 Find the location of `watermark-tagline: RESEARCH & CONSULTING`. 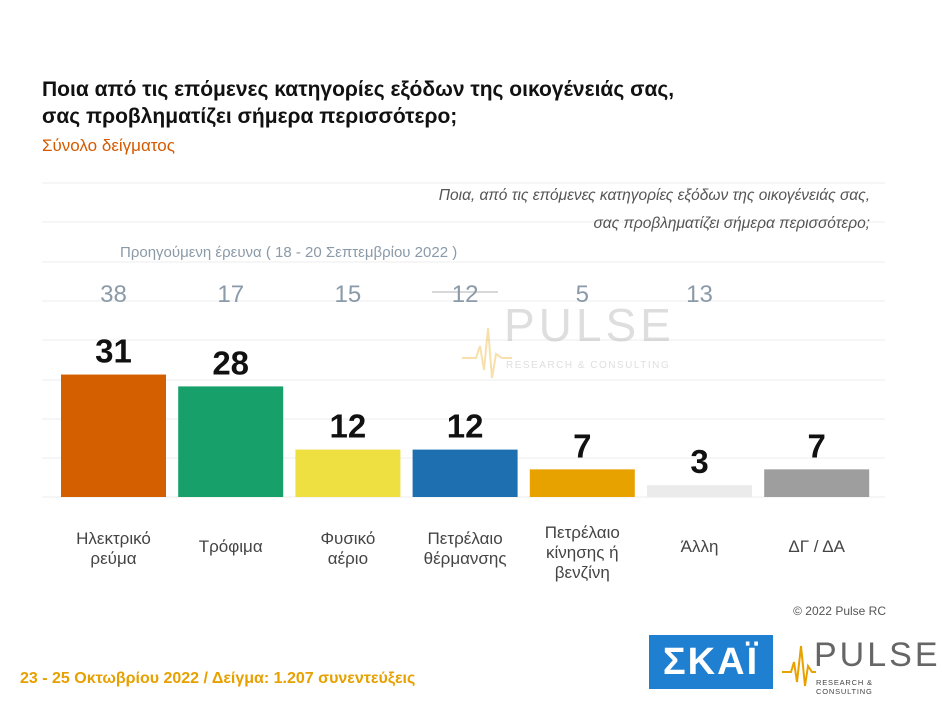

watermark-tagline: RESEARCH & CONSULTING is located at coordinates (588, 365).